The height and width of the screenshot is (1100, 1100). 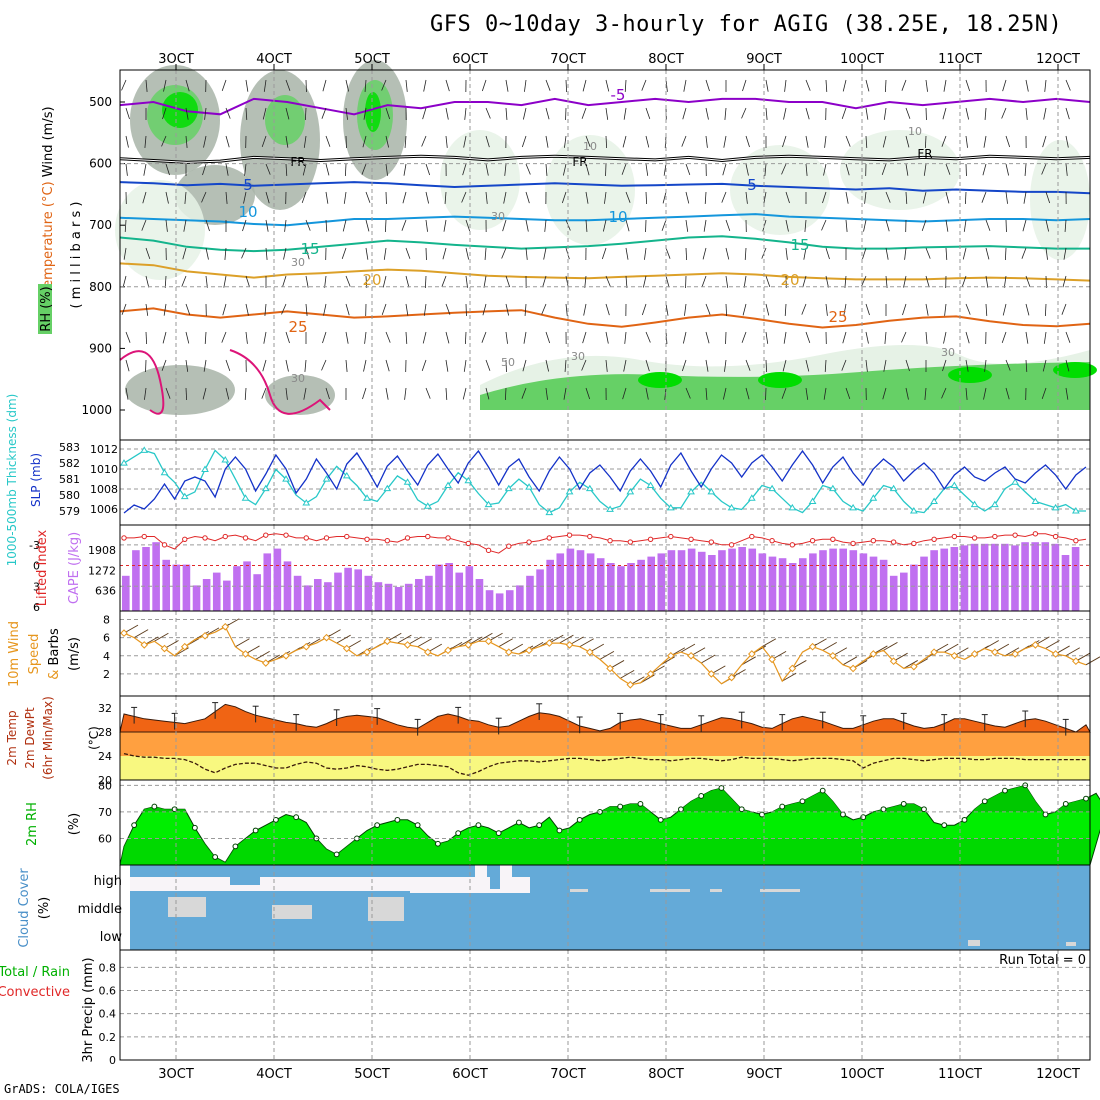 I want to click on pressure-axis-label: ( m i l l i b a r s ), so click(x=76, y=255).